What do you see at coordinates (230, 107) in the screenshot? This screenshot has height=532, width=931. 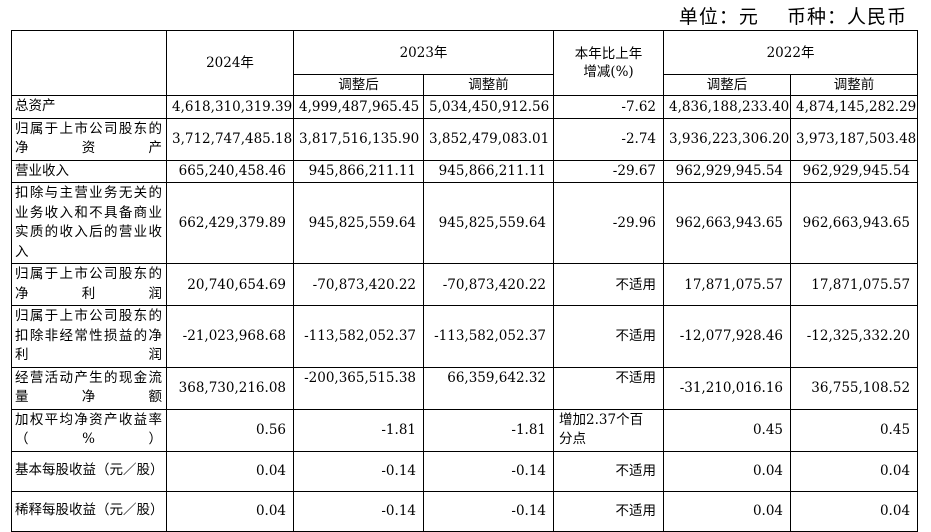 I see `value-2024: 4,618,310,319.39` at bounding box center [230, 107].